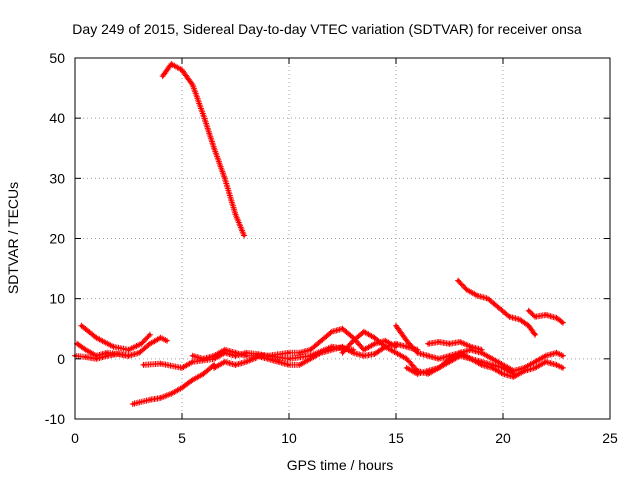  Describe the element at coordinates (61, 359) in the screenshot. I see `y-tick-label: 0` at that location.